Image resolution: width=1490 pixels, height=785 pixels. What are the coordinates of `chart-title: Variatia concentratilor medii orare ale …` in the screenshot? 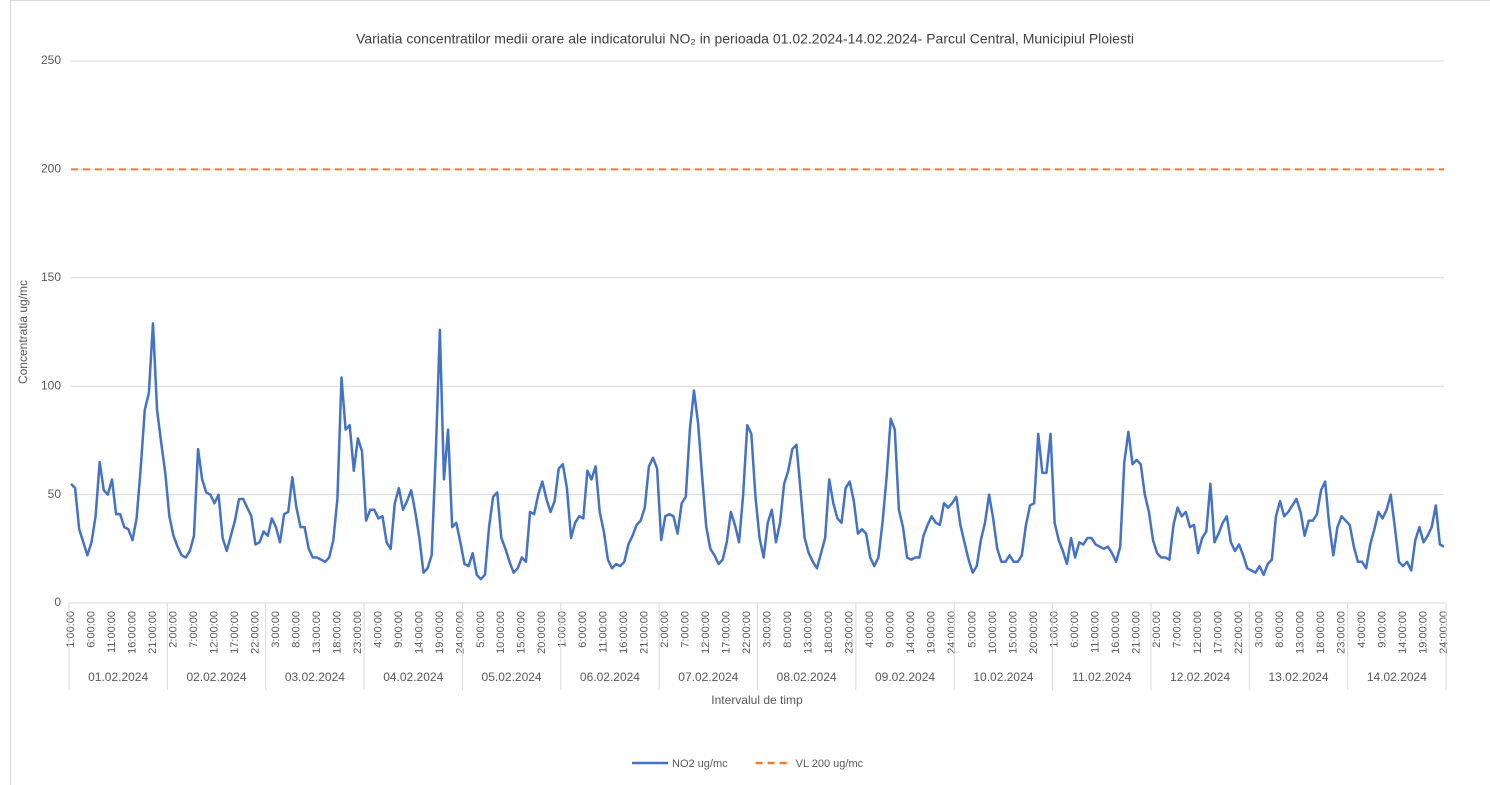 It's located at (745, 39).